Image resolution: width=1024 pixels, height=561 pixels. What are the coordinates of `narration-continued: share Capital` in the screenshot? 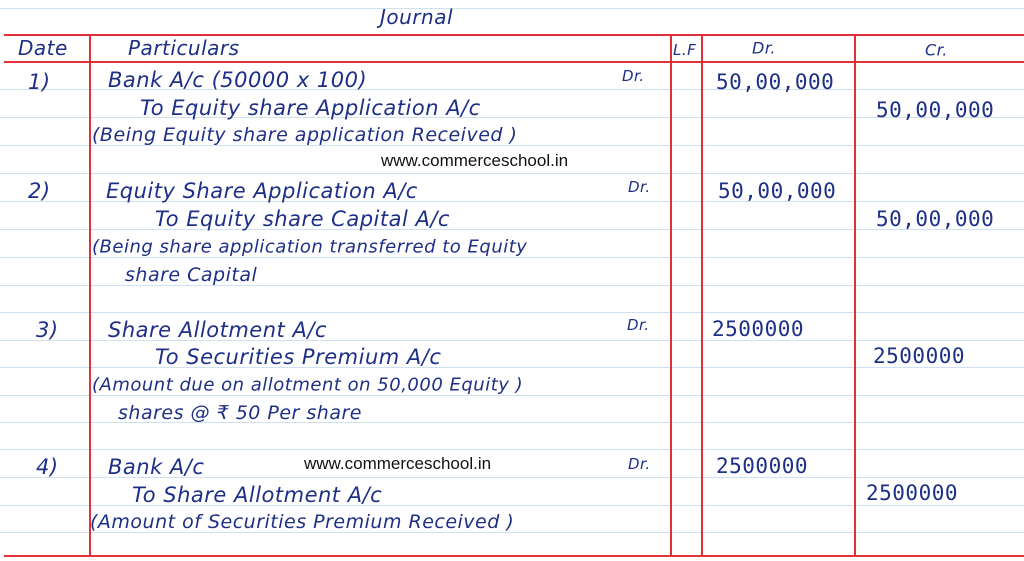 It's located at (191, 275).